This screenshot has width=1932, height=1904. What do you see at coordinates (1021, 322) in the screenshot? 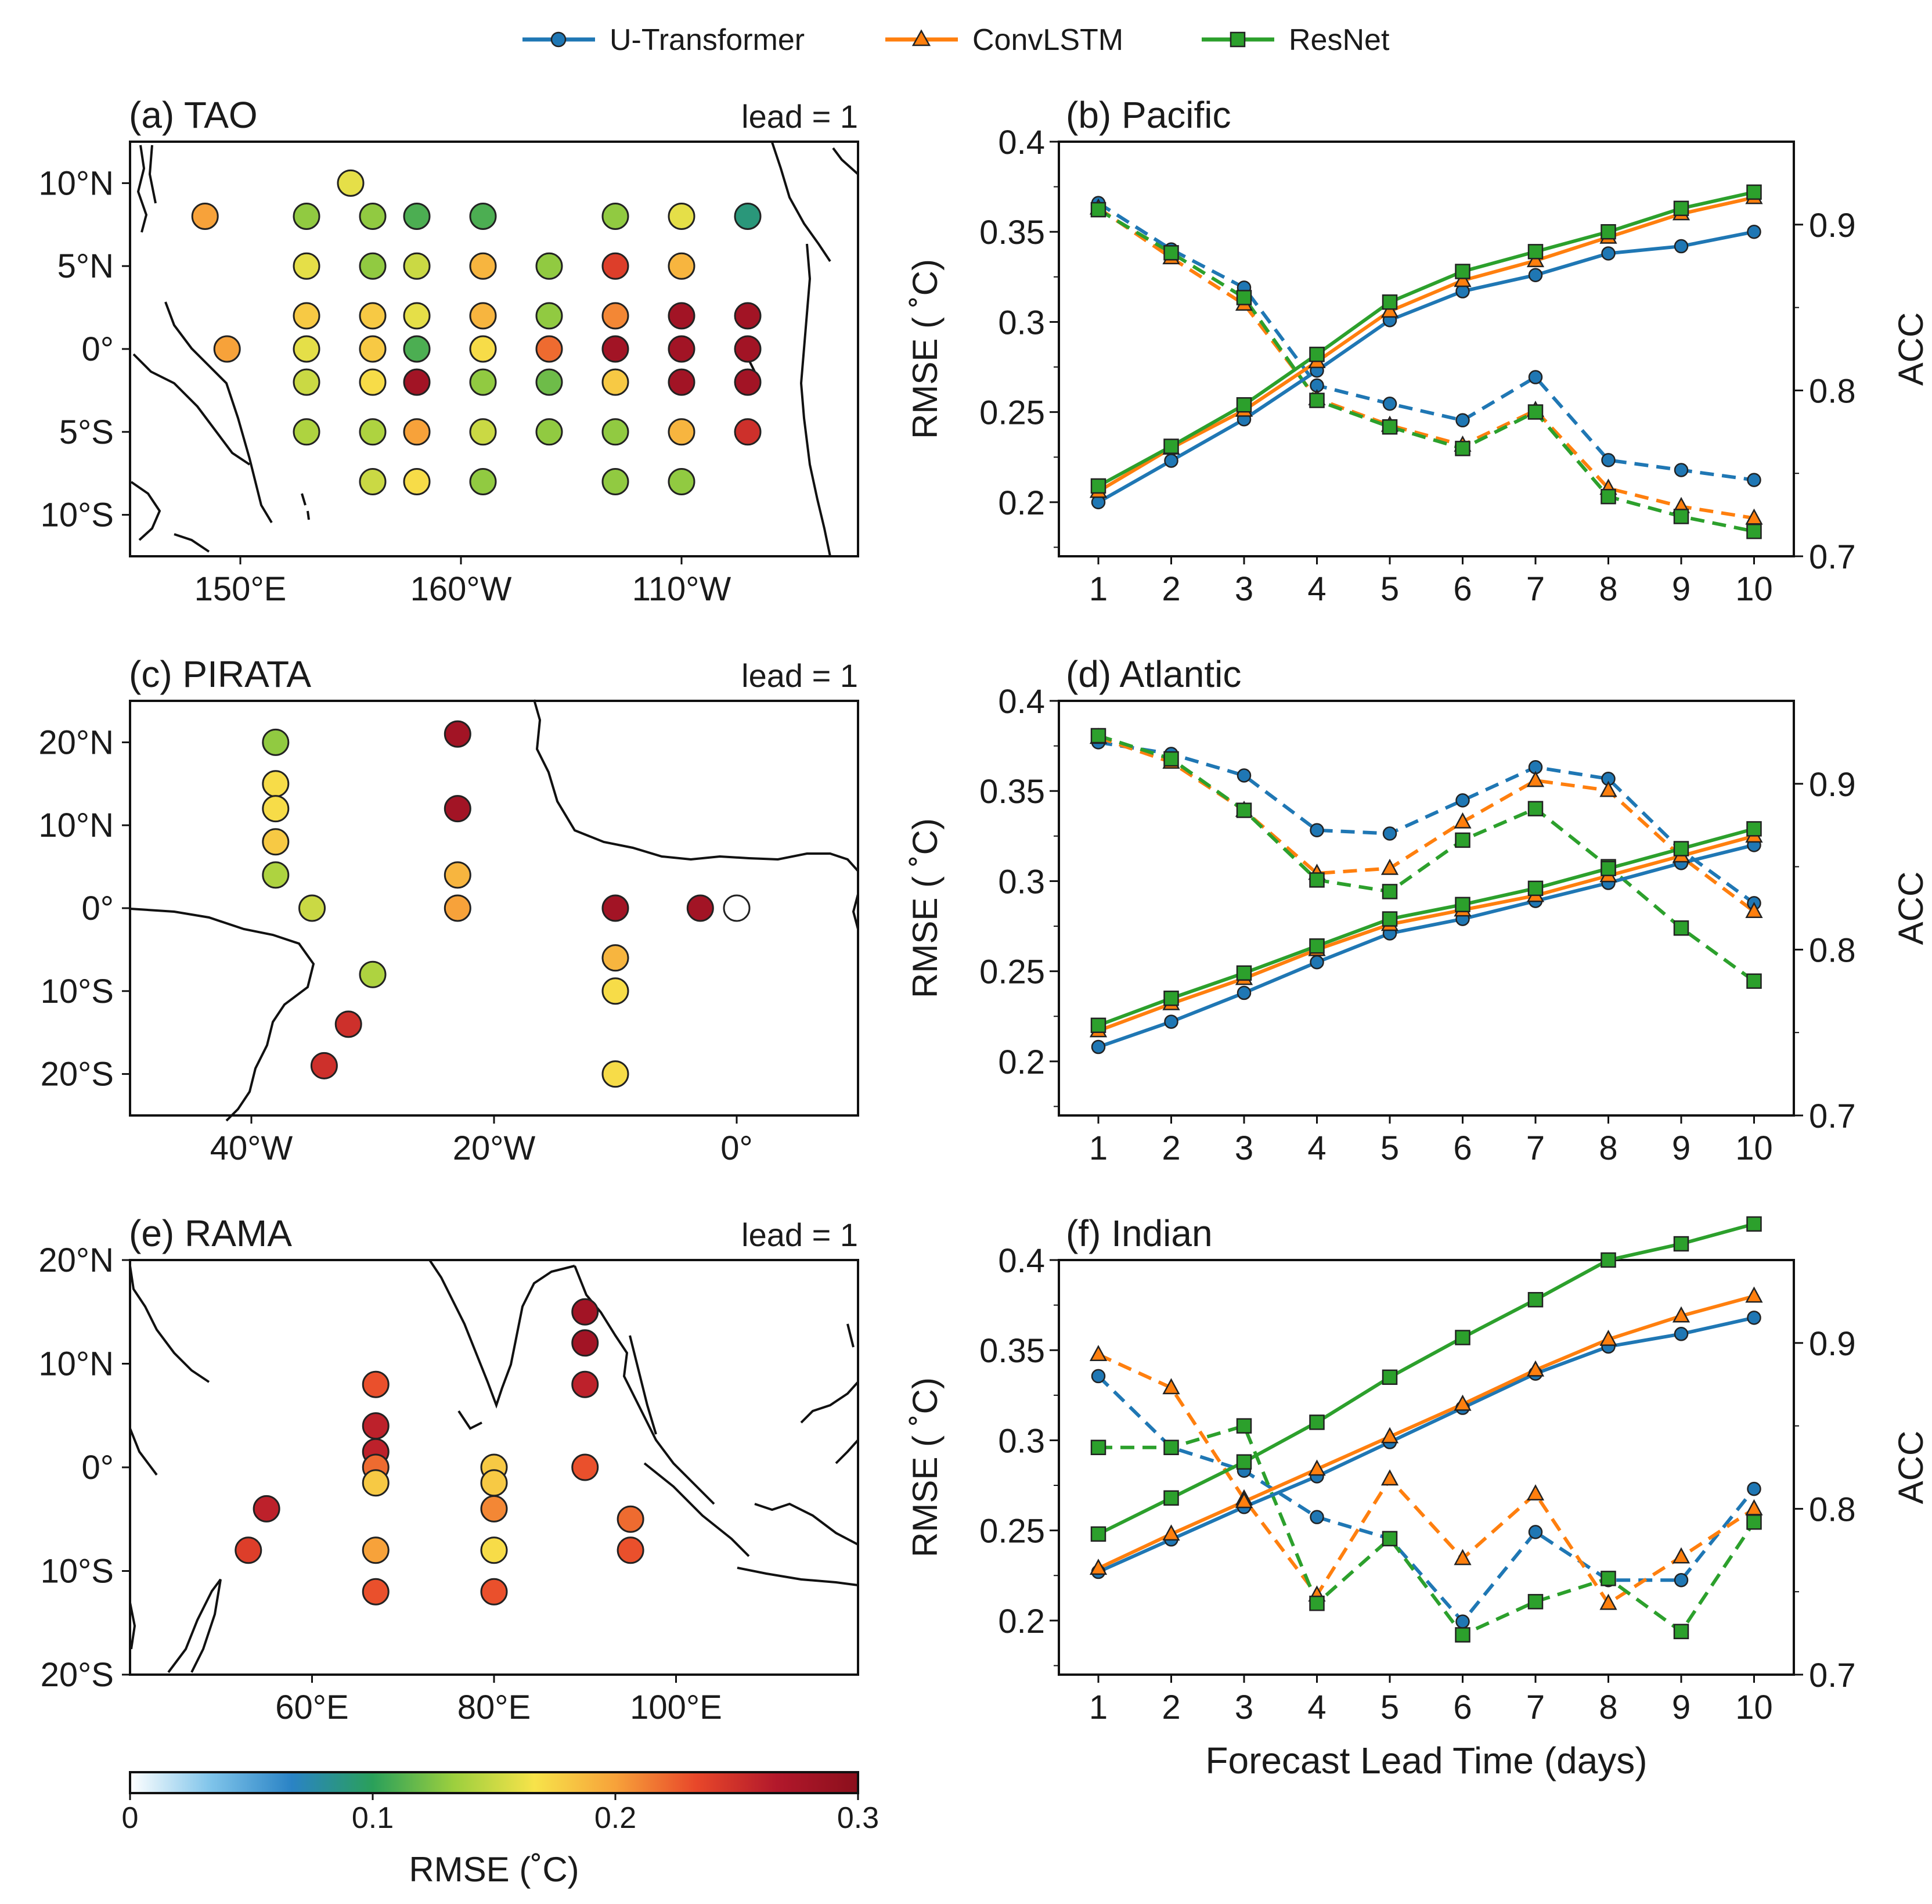
I see `ytick-label: 0.3` at bounding box center [1021, 322].